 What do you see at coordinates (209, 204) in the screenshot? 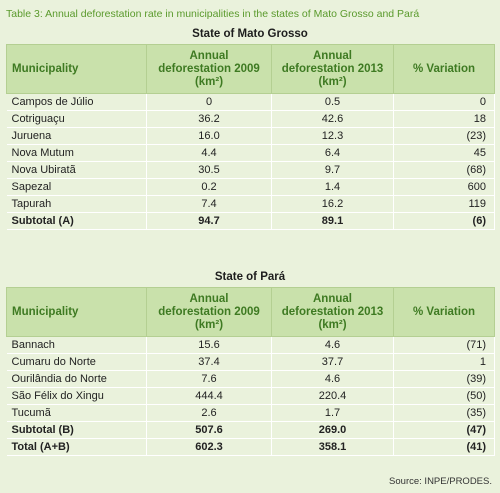
I see `cell-2009: 7.4` at bounding box center [209, 204].